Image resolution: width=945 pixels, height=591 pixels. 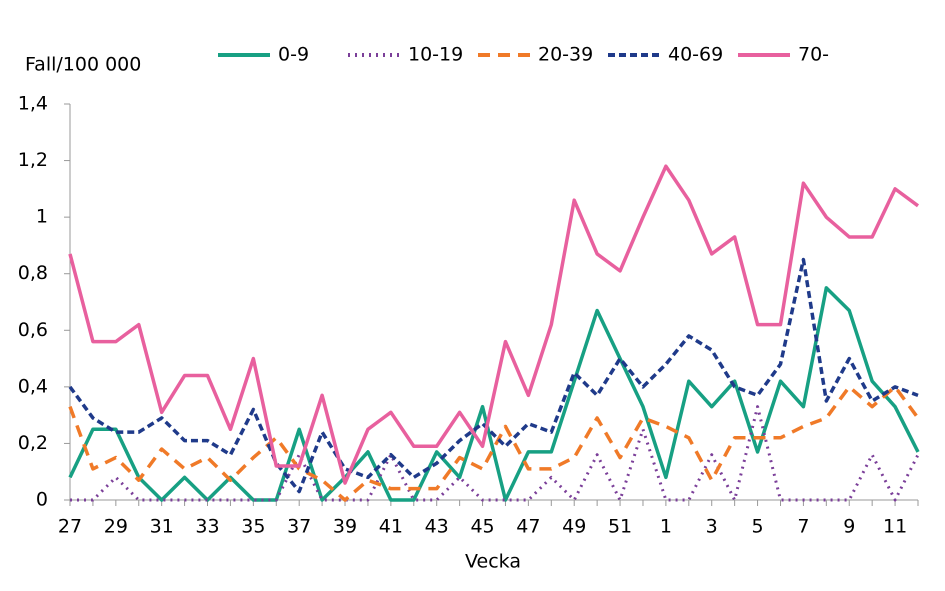 I want to click on y-tick-label: 0,4, so click(x=33, y=386).